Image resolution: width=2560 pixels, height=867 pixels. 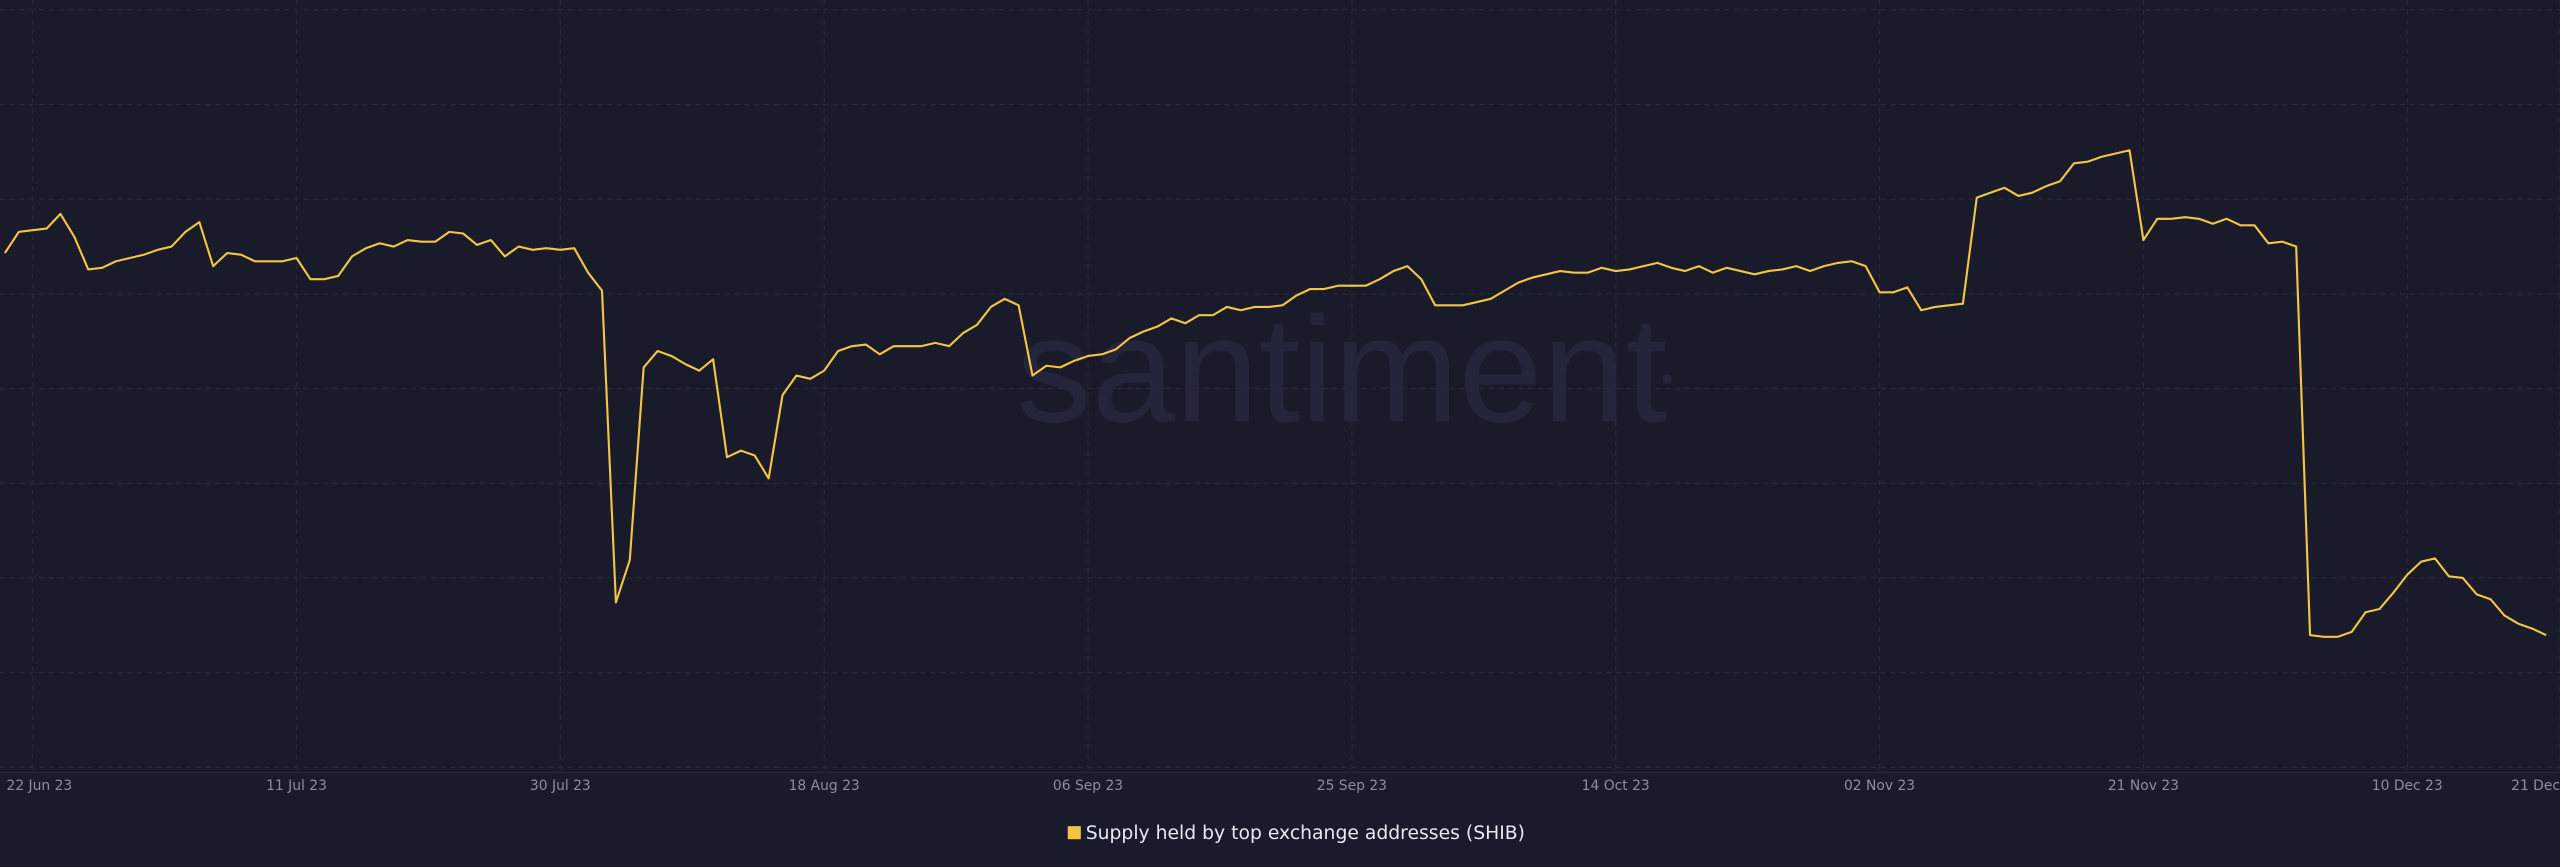 I want to click on x-tick-label: 10 Dec 23, so click(x=2407, y=786).